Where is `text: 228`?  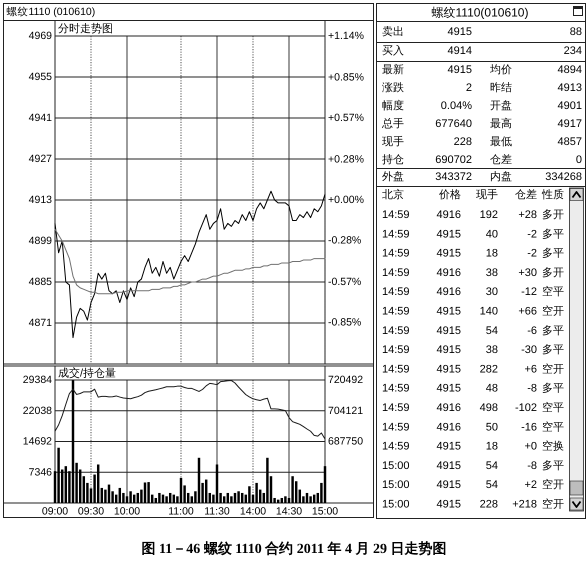 text: 228 is located at coordinates (489, 504).